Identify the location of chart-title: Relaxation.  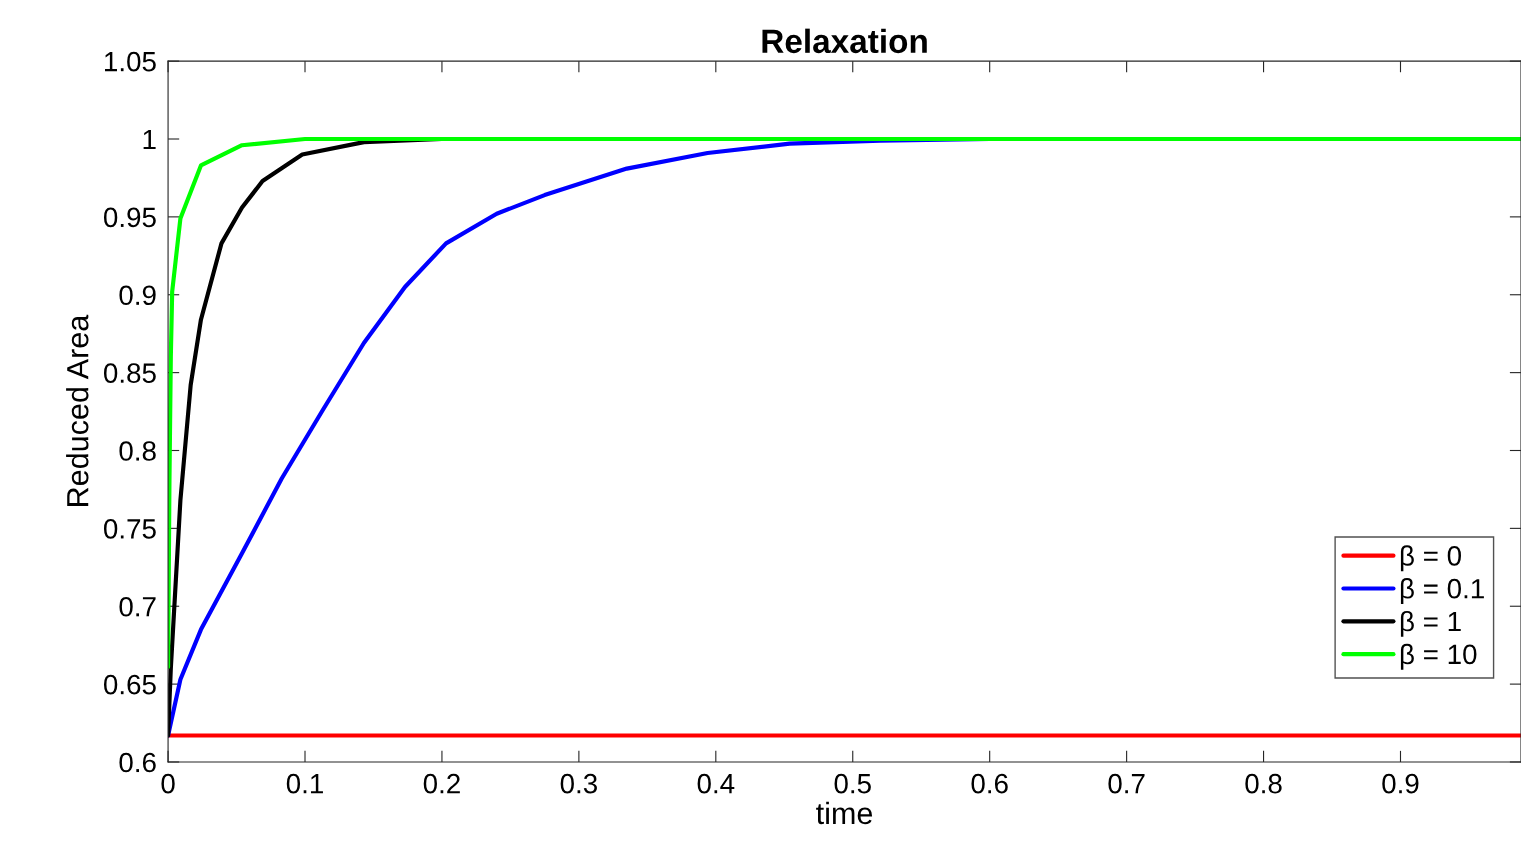
(844, 41).